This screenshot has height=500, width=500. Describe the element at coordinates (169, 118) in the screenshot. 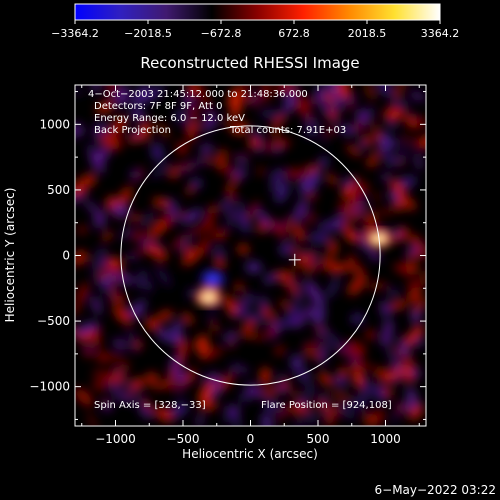

I see `info-line-energy: Energy Range: 6.0 − 12.0 keV` at that location.